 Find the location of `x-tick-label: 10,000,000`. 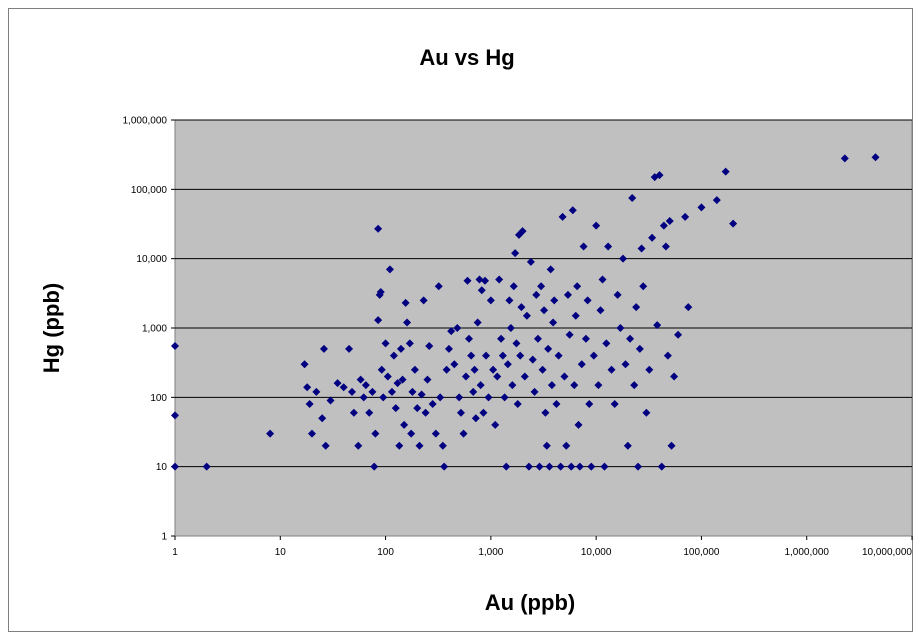

x-tick-label: 10,000,000 is located at coordinates (887, 552).